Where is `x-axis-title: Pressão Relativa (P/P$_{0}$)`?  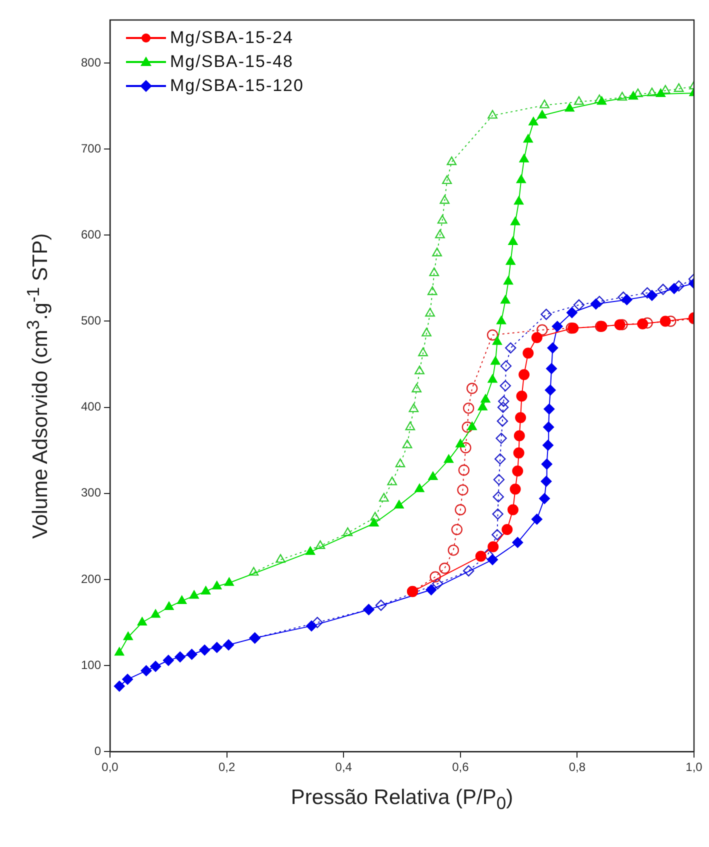
x-axis-title: Pressão Relativa (P/P$_{0}$) is located at coordinates (402, 800).